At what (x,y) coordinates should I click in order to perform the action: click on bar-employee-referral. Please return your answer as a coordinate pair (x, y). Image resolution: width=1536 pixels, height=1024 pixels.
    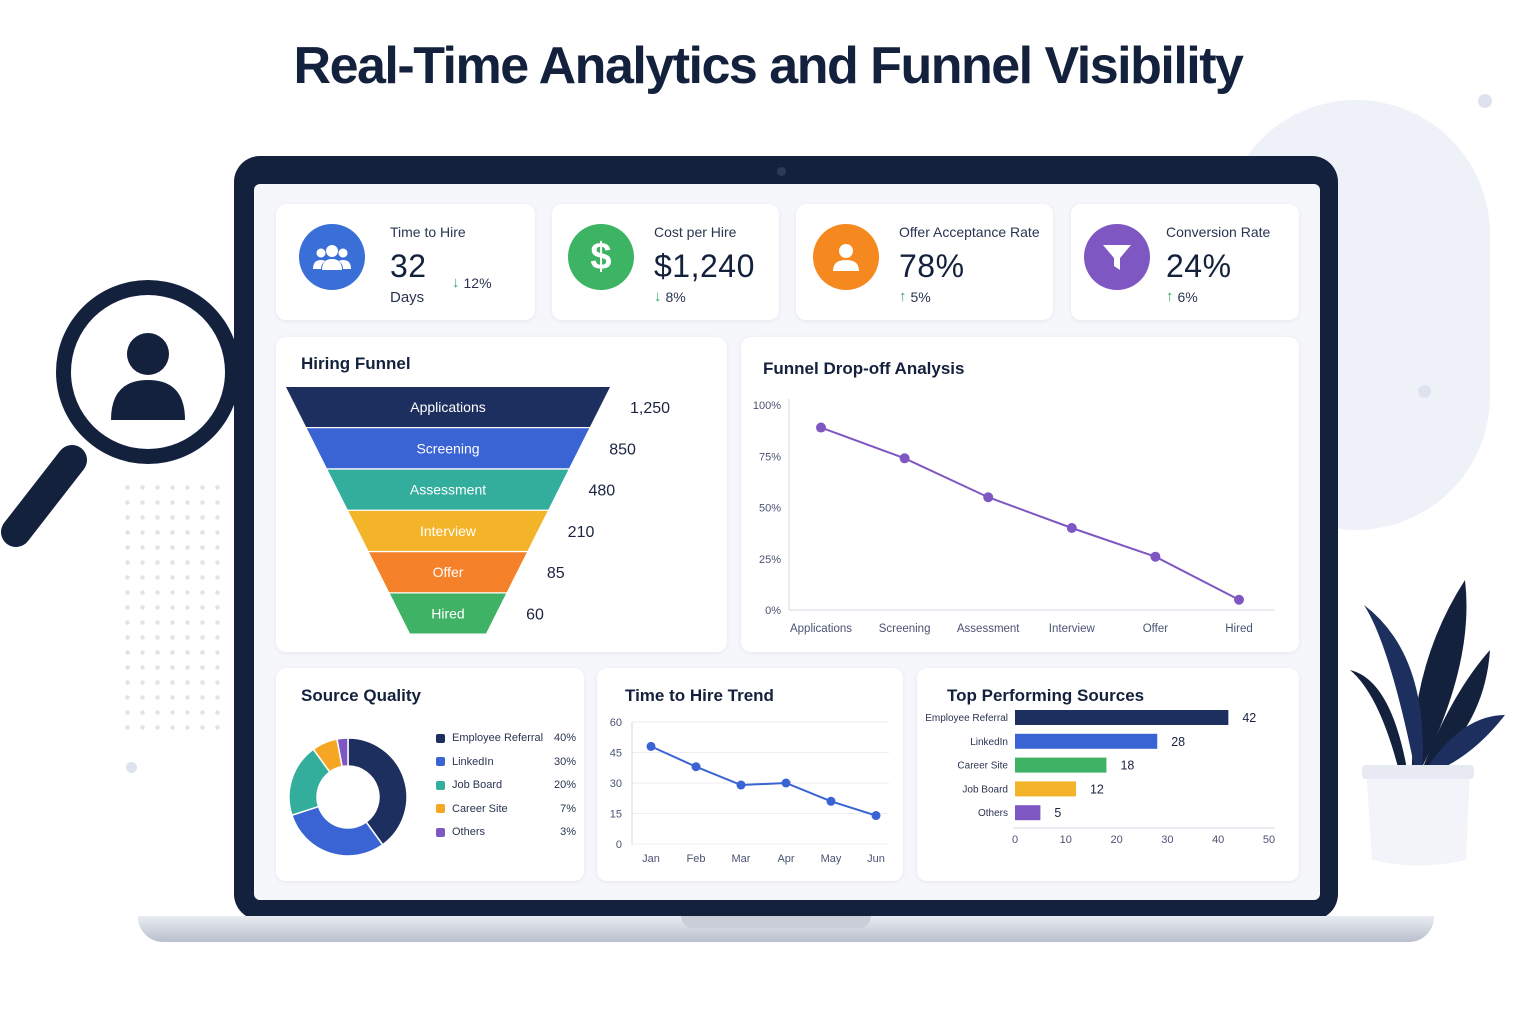
    Looking at the image, I should click on (1122, 717).